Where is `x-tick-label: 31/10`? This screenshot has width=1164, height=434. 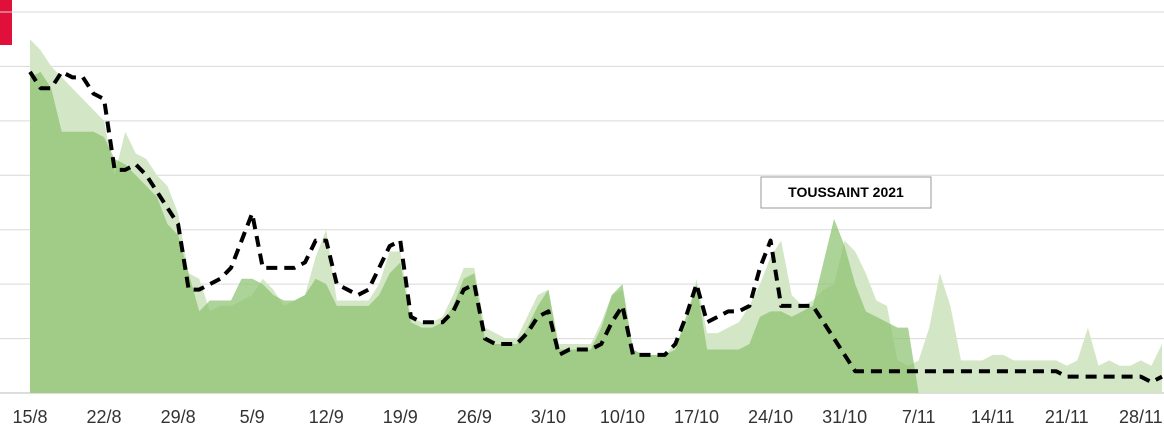
x-tick-label: 31/10 is located at coordinates (844, 417).